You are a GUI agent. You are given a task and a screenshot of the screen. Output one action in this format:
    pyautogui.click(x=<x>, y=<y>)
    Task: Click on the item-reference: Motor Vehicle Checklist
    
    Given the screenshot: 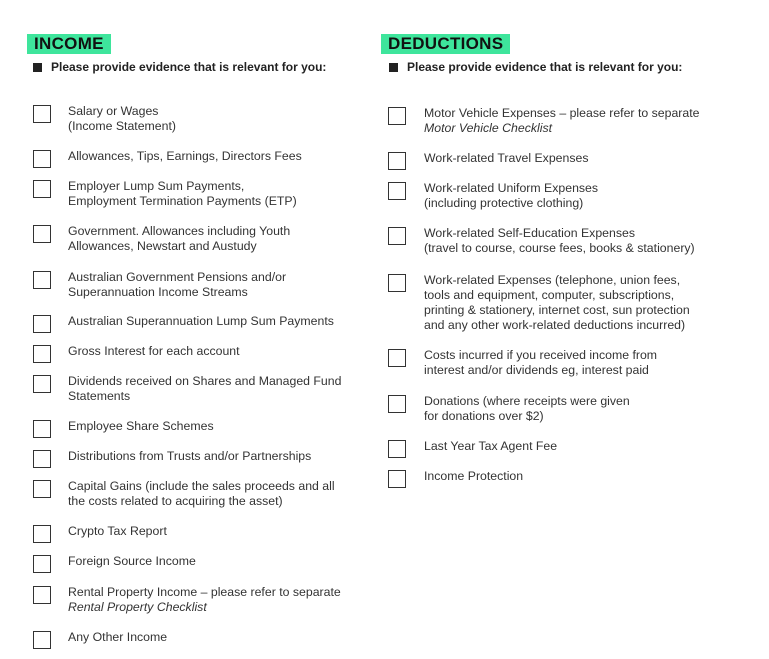 What is the action you would take?
    pyautogui.click(x=488, y=128)
    